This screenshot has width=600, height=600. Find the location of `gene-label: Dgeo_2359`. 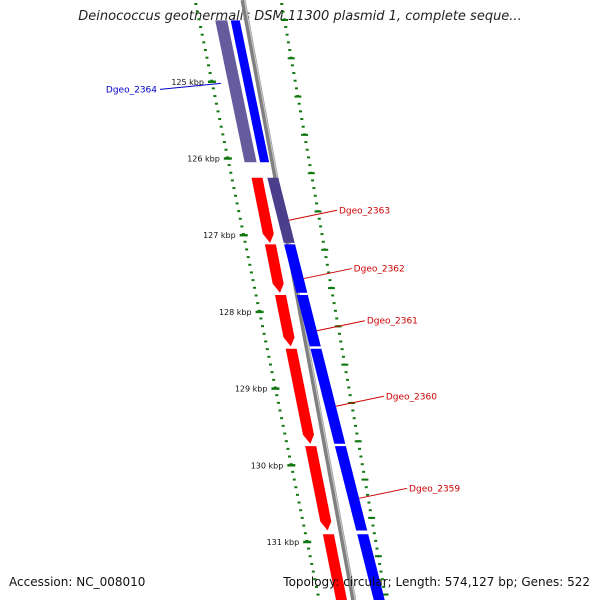

gene-label: Dgeo_2359 is located at coordinates (434, 489).